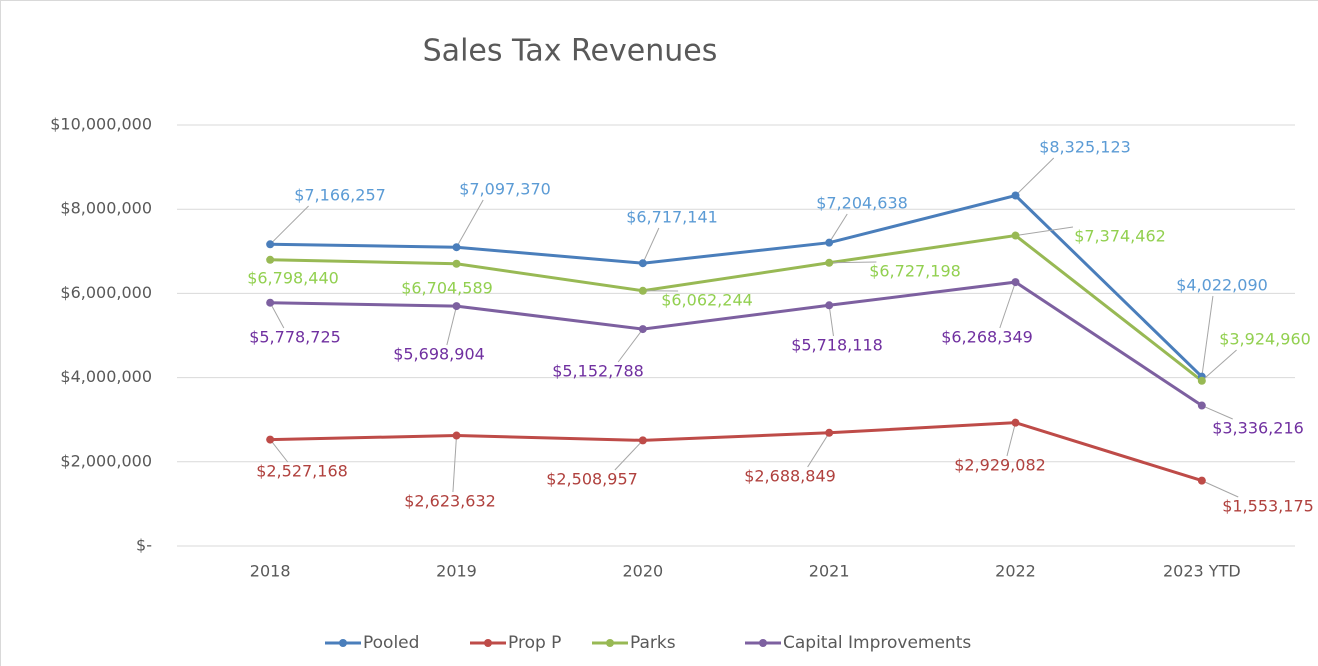 The height and width of the screenshot is (666, 1318). What do you see at coordinates (270, 571) in the screenshot?
I see `x-tick-label: 2018` at bounding box center [270, 571].